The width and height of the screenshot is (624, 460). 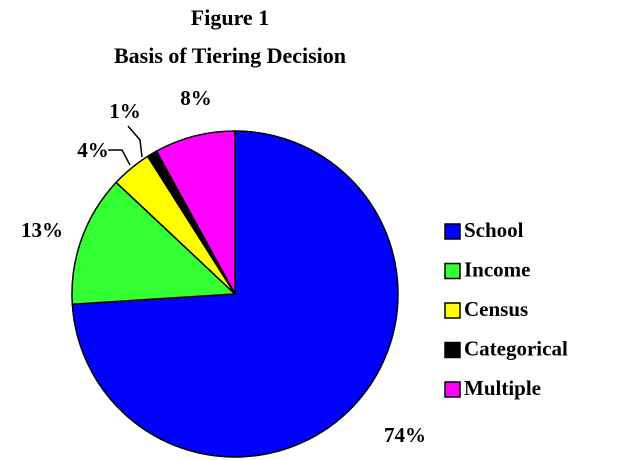 What do you see at coordinates (196, 98) in the screenshot?
I see `data-label: 8%` at bounding box center [196, 98].